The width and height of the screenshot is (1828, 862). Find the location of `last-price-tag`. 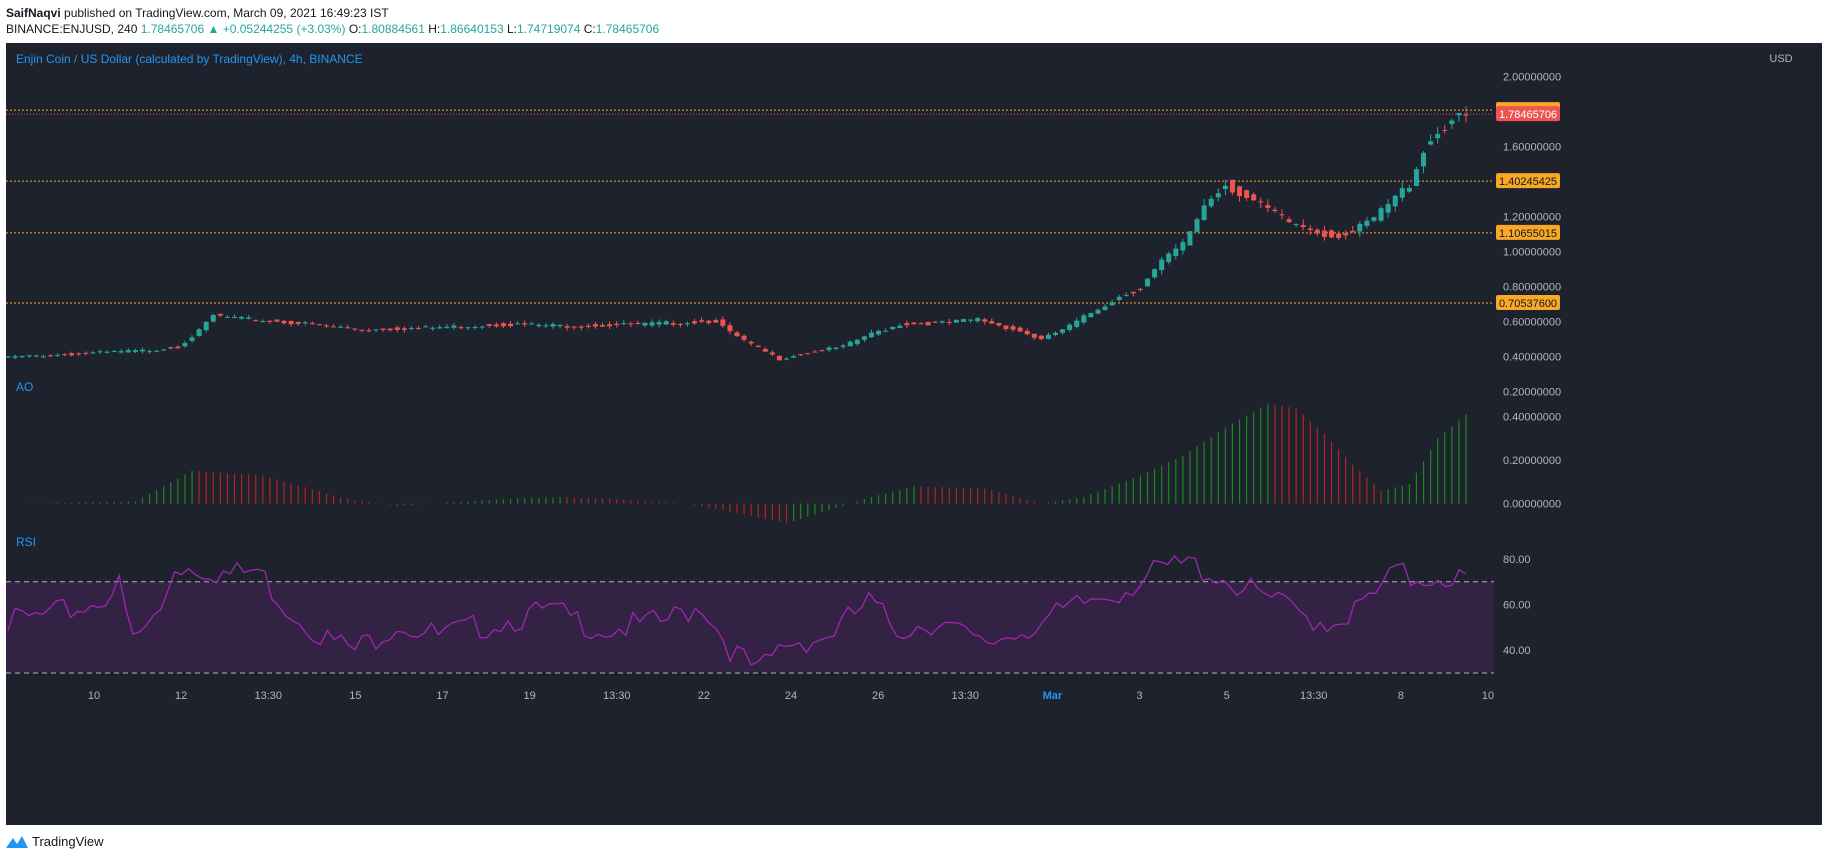

last-price-tag is located at coordinates (1528, 114).